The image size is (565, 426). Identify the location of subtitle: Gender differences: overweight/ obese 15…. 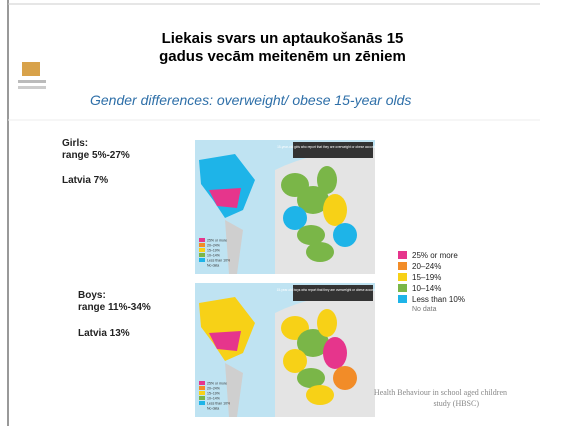
(251, 100).